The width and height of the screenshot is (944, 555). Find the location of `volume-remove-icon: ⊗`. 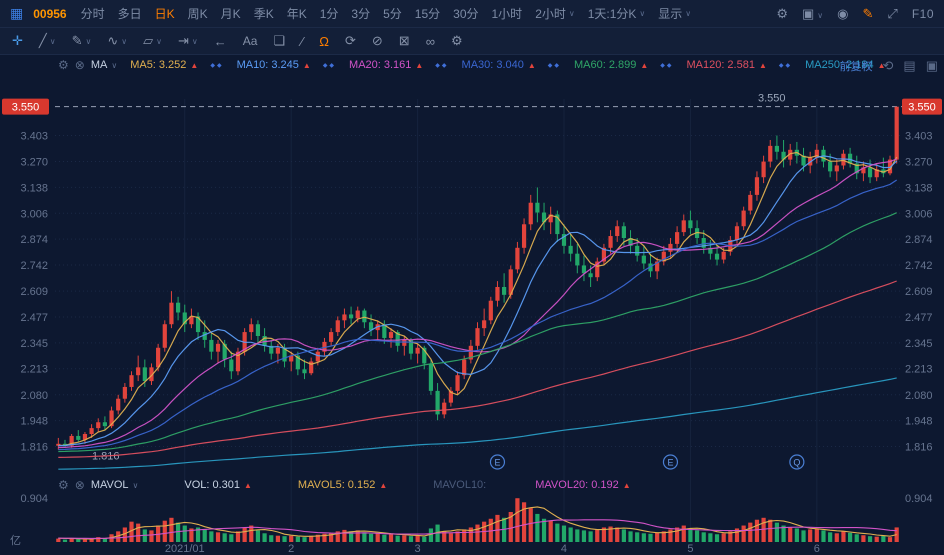

volume-remove-icon: ⊗ is located at coordinates (79, 485).